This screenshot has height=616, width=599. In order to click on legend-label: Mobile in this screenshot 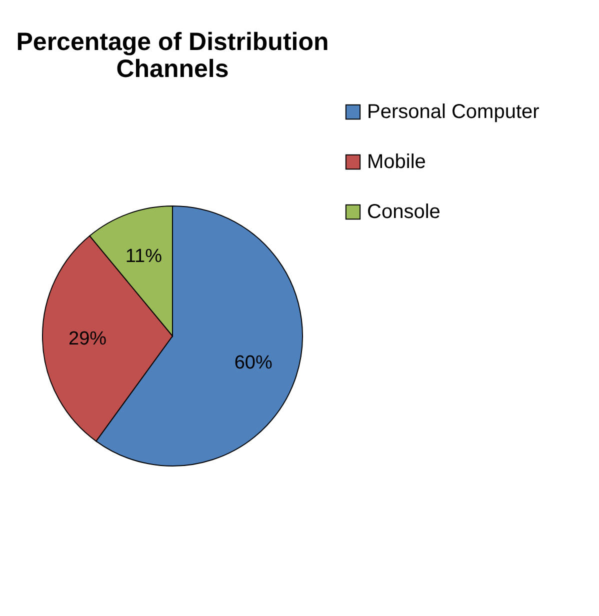, I will do `click(396, 162)`.